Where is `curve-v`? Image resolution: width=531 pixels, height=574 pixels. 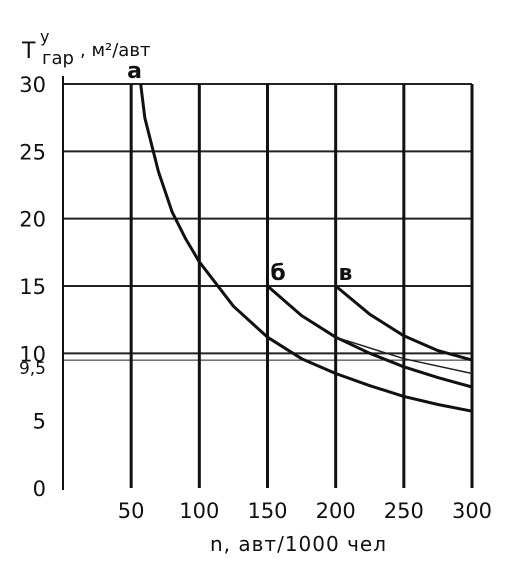
curve-v is located at coordinates (403, 323).